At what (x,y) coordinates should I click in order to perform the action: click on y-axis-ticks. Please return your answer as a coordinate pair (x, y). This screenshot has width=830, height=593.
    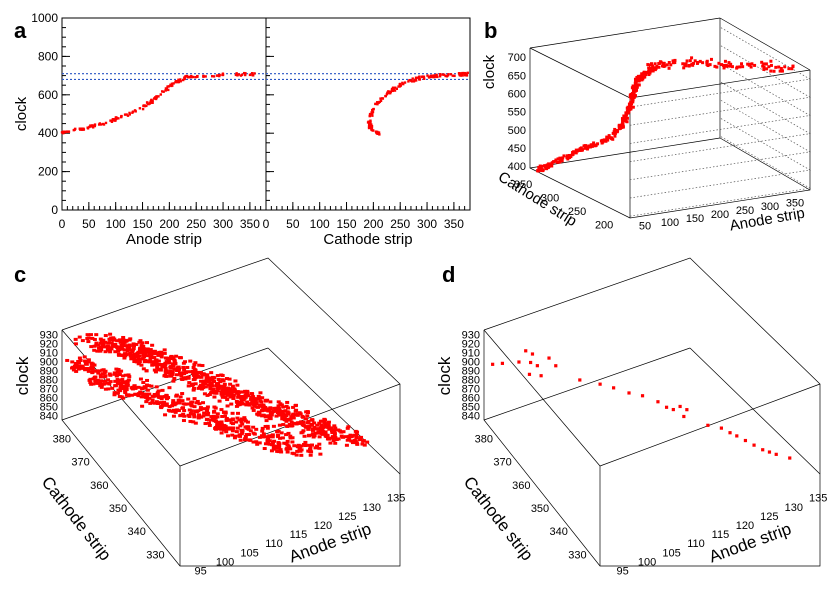
    Looking at the image, I should click on (168, 114).